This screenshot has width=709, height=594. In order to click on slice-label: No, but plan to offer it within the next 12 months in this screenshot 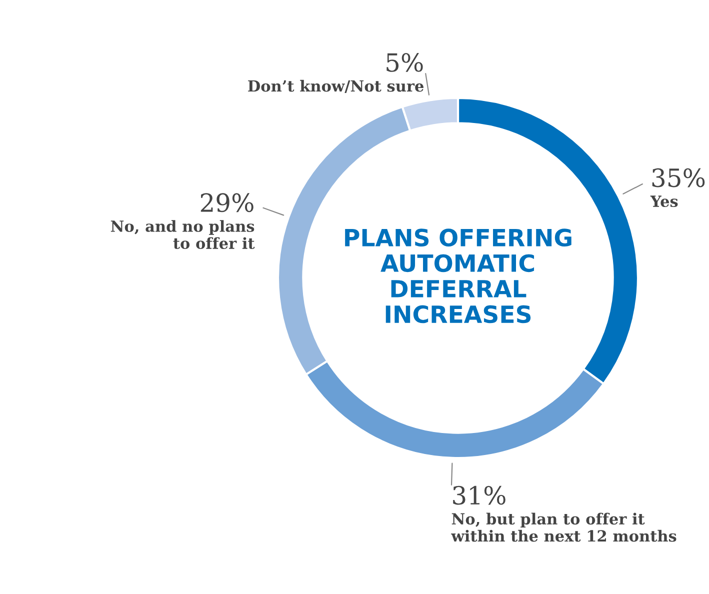, I will do `click(563, 527)`.